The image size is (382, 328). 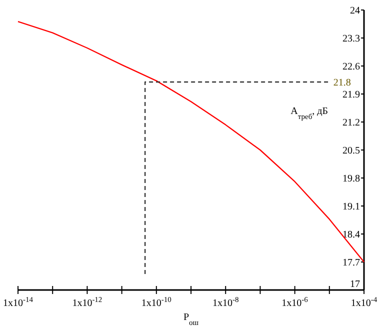 What do you see at coordinates (351, 67) in the screenshot?
I see `y-tick-label: 22.6` at bounding box center [351, 67].